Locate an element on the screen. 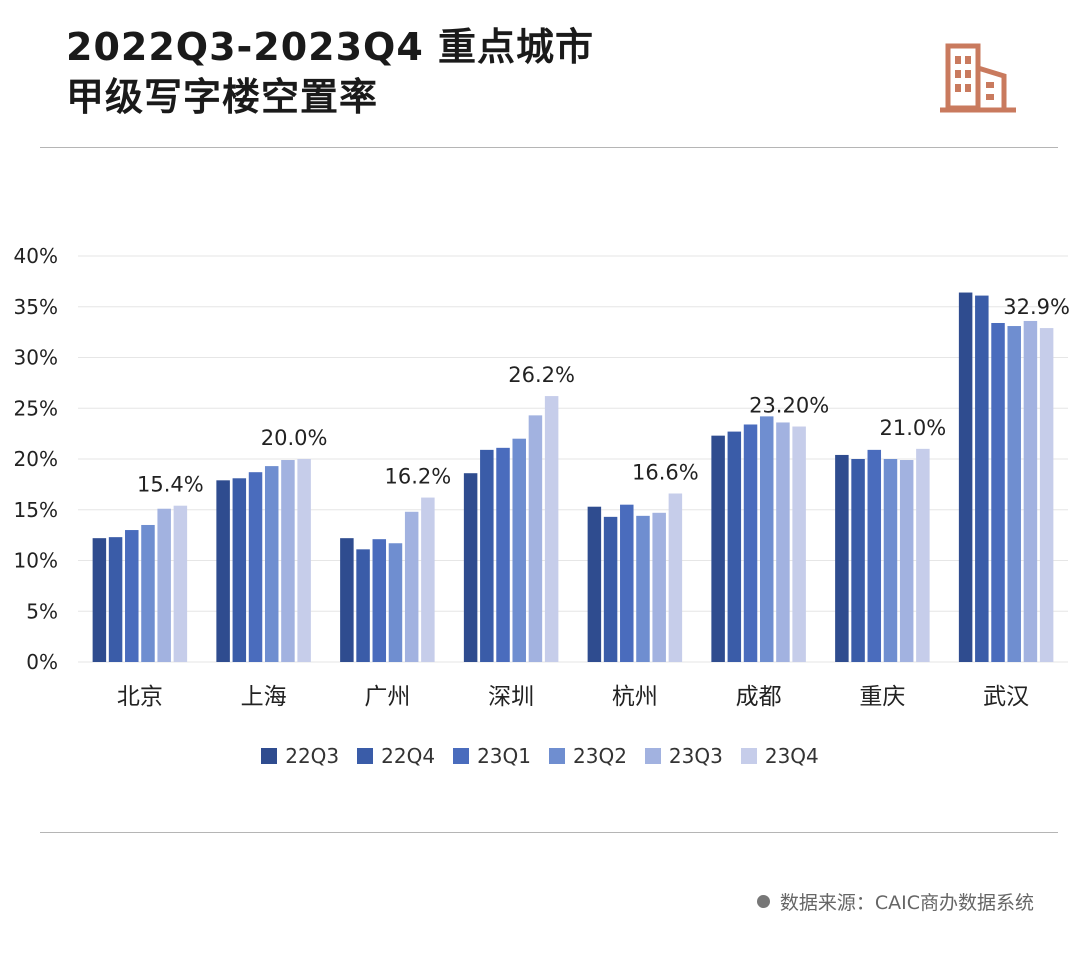 Image resolution: width=1080 pixels, height=972 pixels. category-label: 成都 is located at coordinates (759, 697).